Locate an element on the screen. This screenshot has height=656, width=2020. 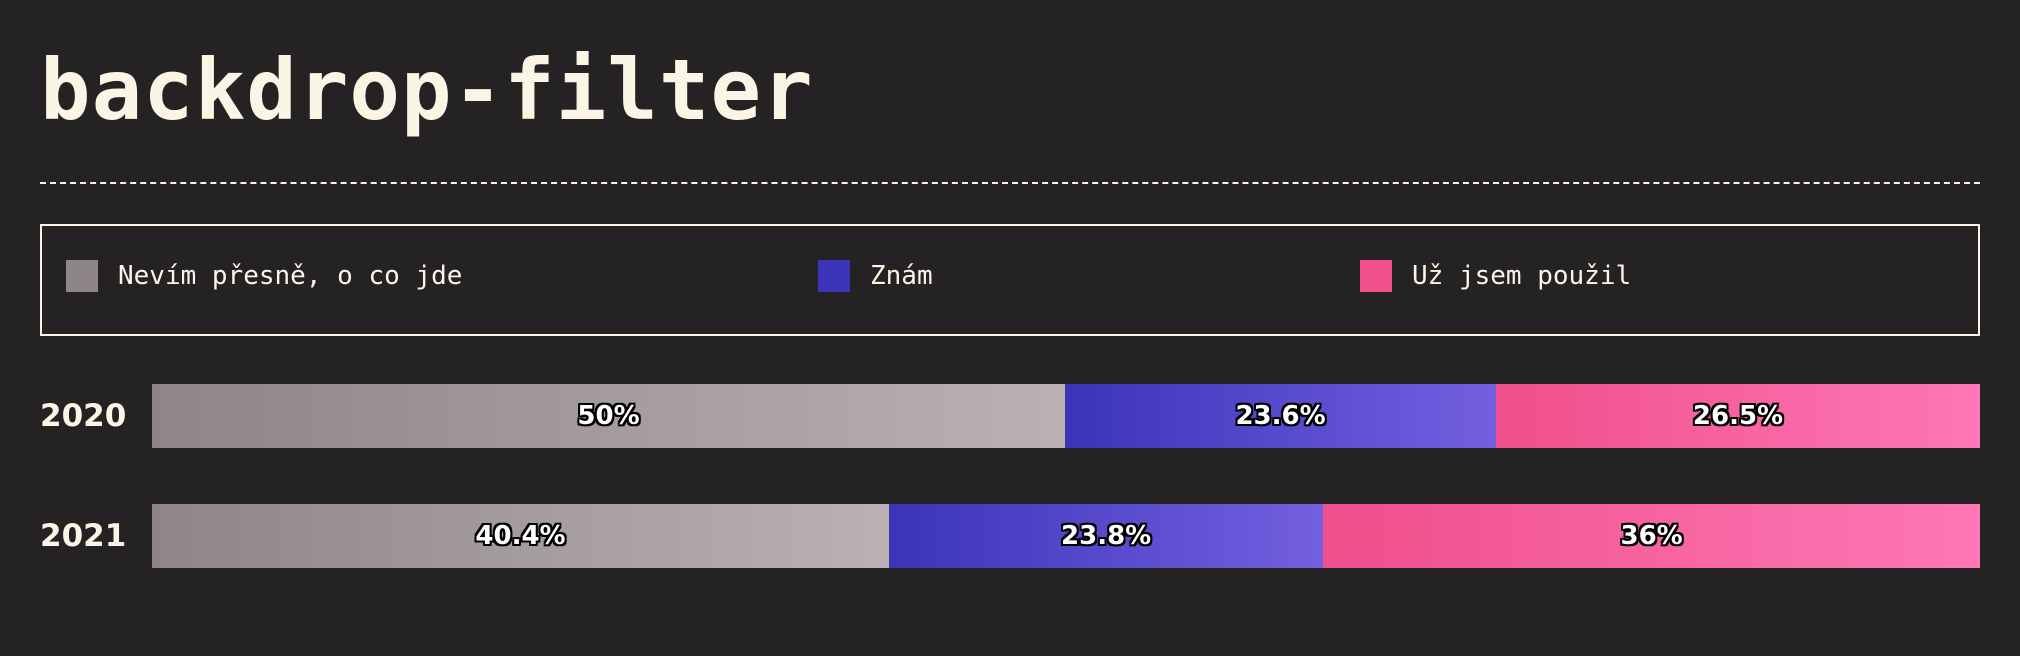
bar-segment-2020-used: 26.5% is located at coordinates (1738, 416).